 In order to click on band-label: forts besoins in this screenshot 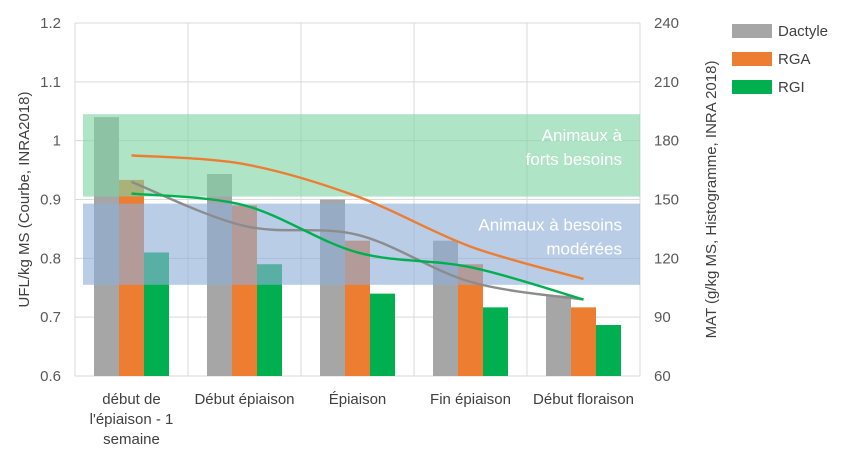, I will do `click(574, 159)`.